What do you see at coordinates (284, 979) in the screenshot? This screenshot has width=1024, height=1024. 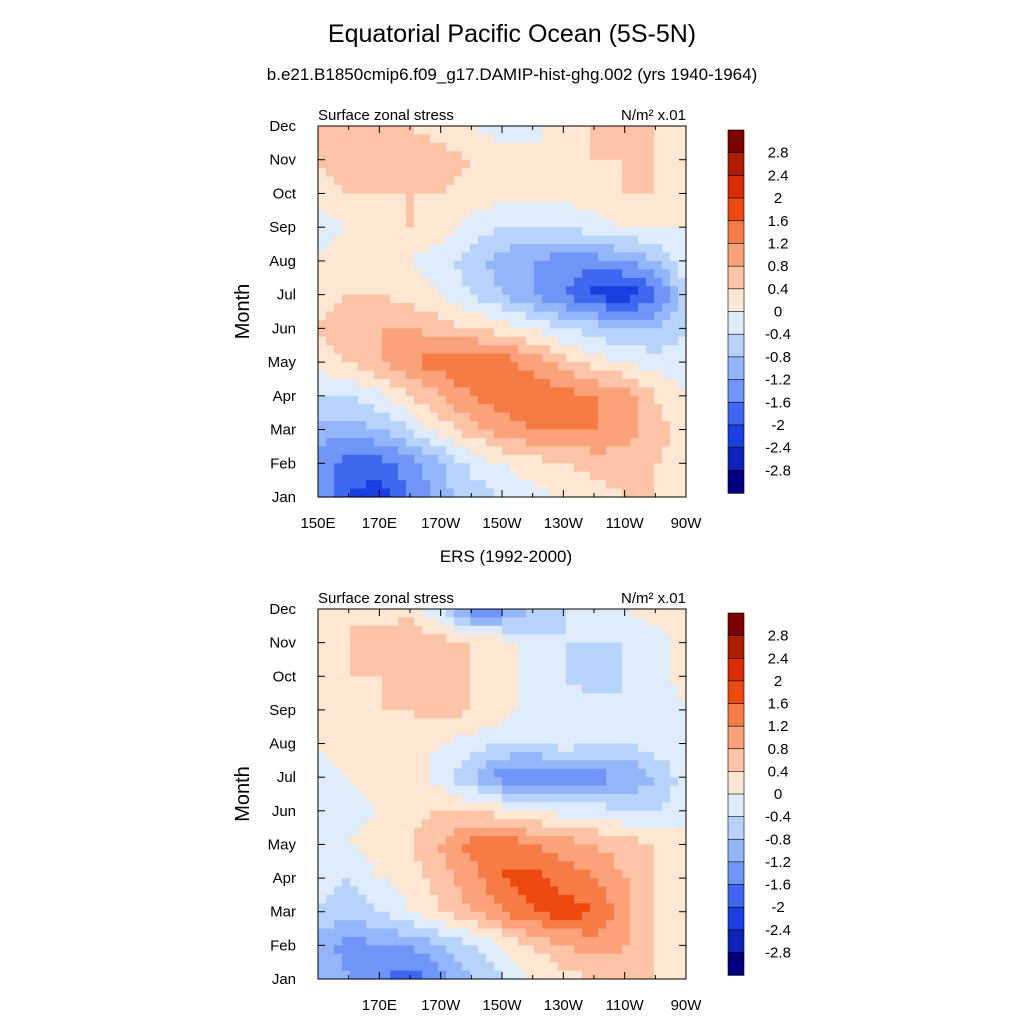 I see `y-tick-label: Jan` at bounding box center [284, 979].